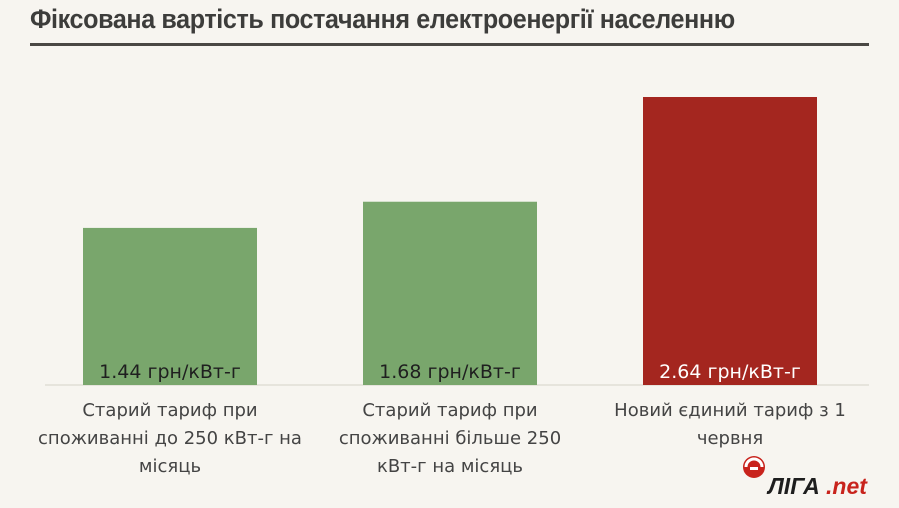  Describe the element at coordinates (170, 372) in the screenshot. I see `bar-value-label-1: 1.44 грн/кВт-г` at that location.